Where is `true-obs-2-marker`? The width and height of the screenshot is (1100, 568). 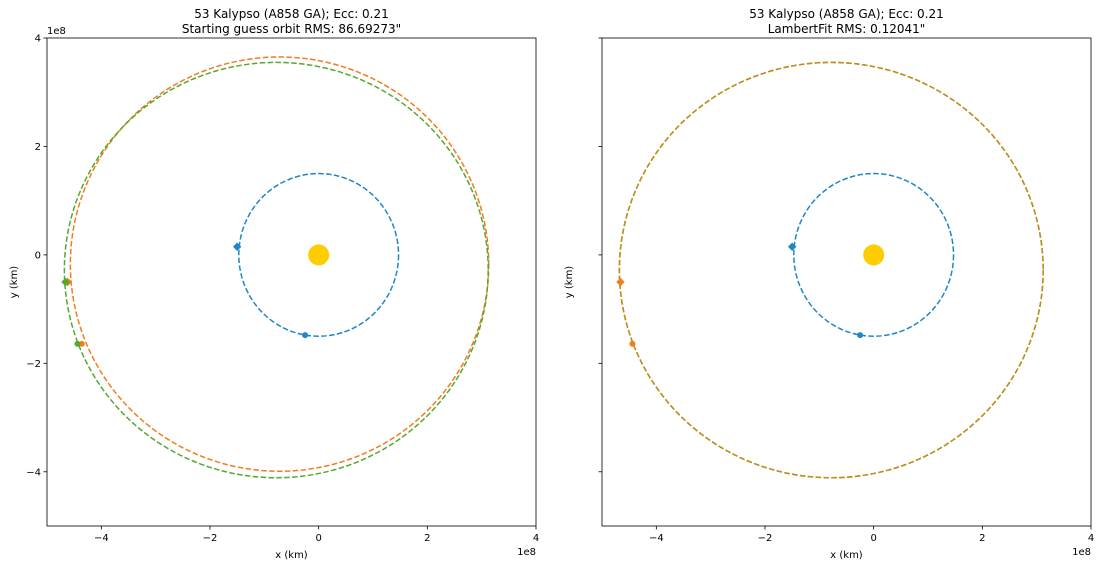
true-obs-2-marker is located at coordinates (77, 343).